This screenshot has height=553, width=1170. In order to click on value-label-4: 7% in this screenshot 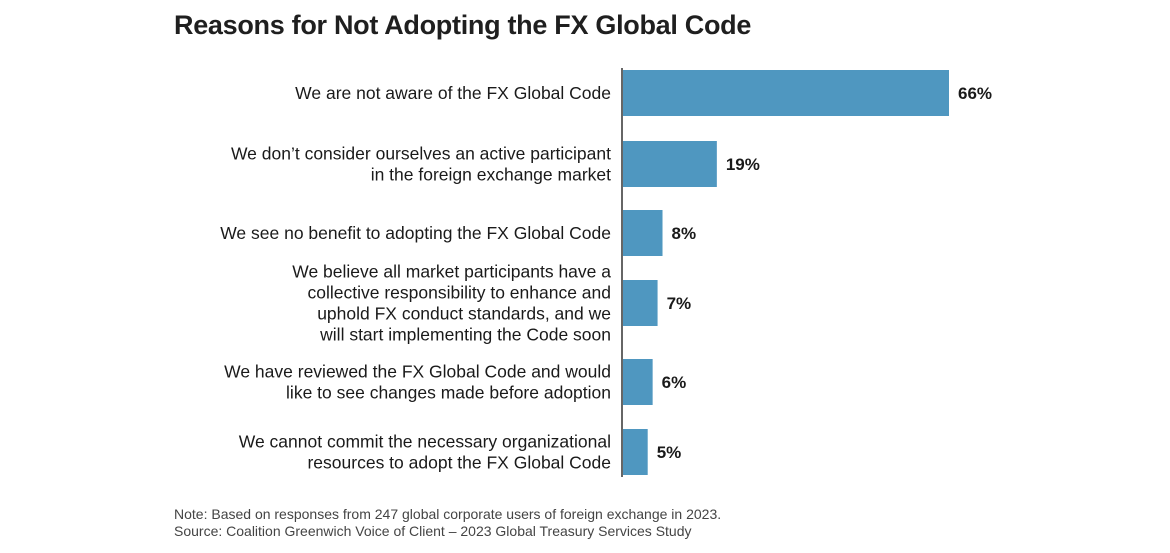, I will do `click(679, 303)`.